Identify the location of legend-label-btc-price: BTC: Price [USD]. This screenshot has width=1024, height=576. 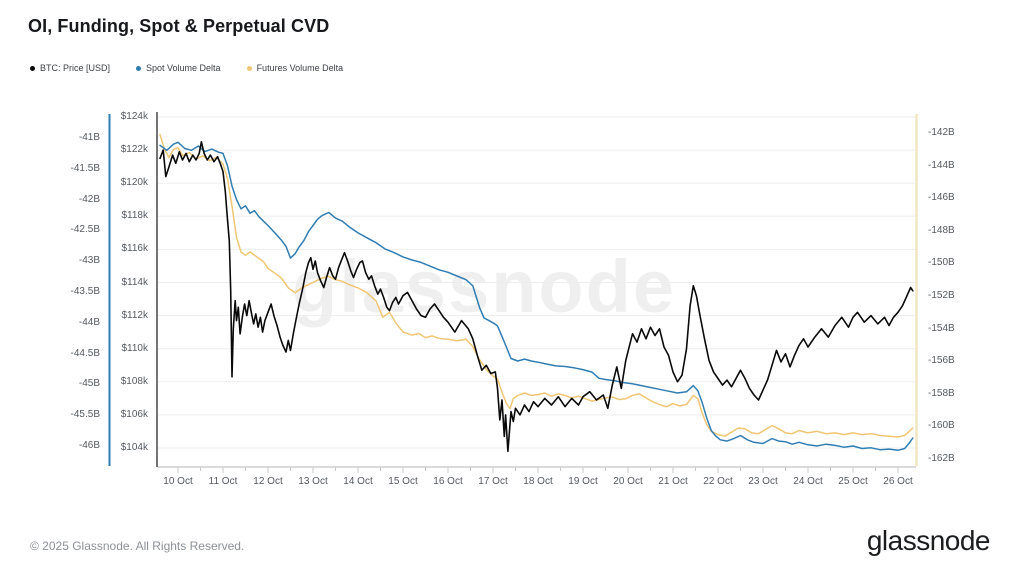
(75, 68).